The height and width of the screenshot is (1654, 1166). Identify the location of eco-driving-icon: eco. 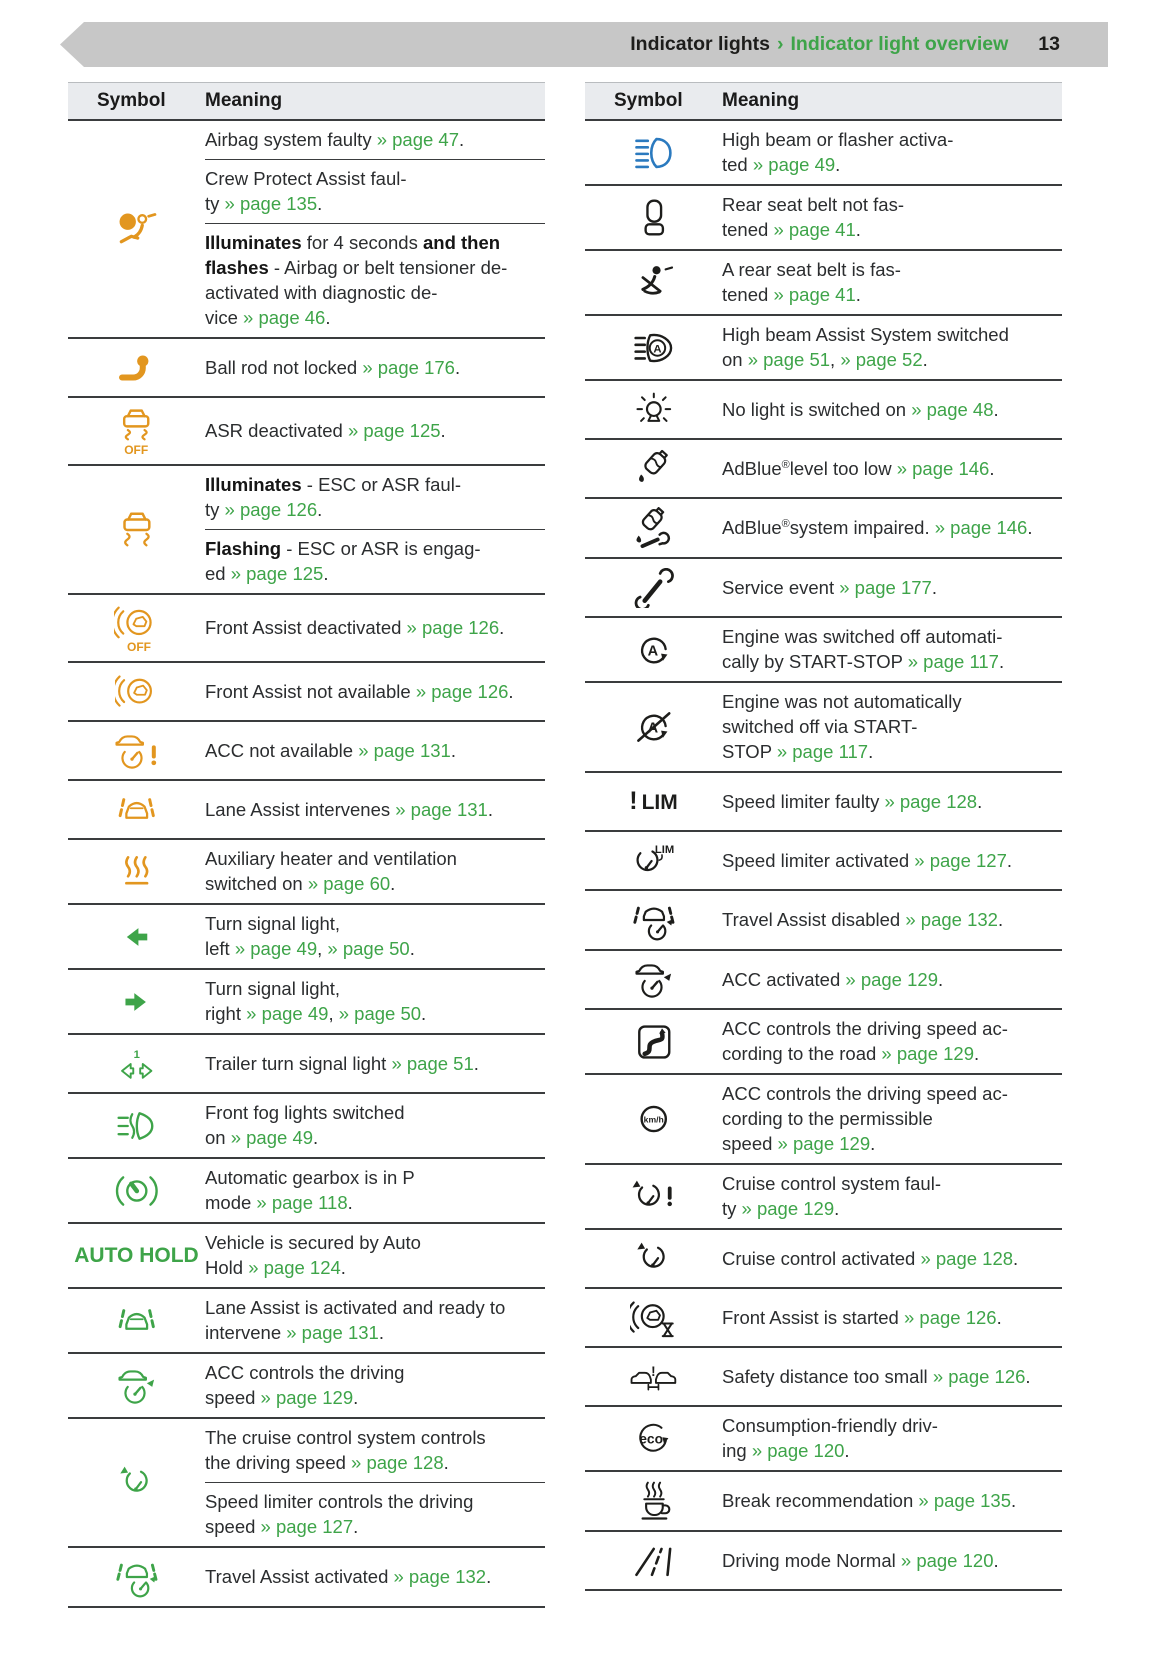
(653, 1438).